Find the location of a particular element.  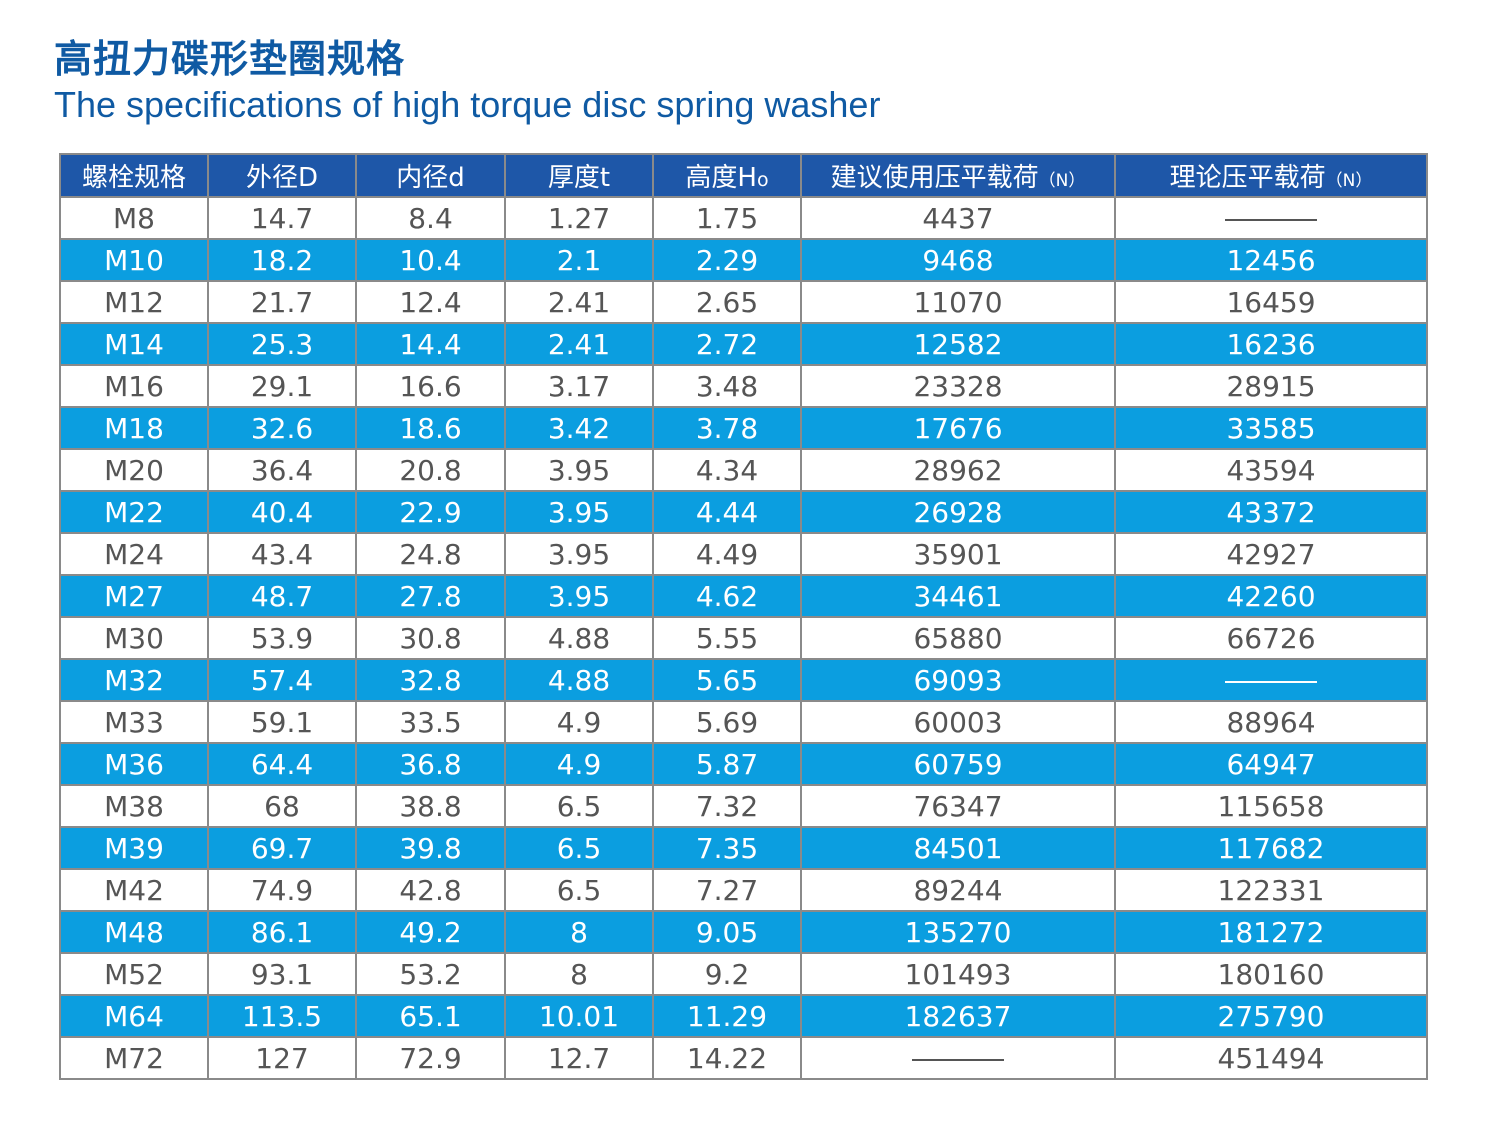

cell-bolt-size: M27 is located at coordinates (134, 596).